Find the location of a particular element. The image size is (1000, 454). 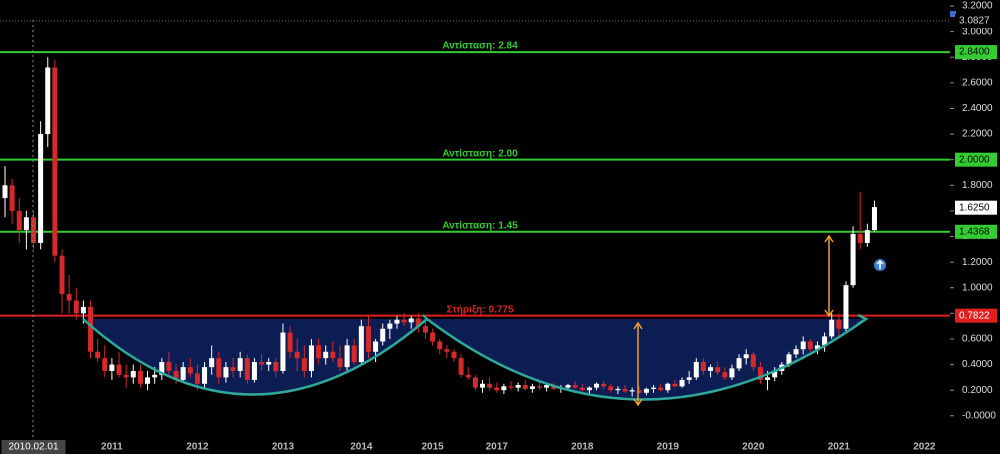

y-tick-label: 0.4000 is located at coordinates (977, 364).